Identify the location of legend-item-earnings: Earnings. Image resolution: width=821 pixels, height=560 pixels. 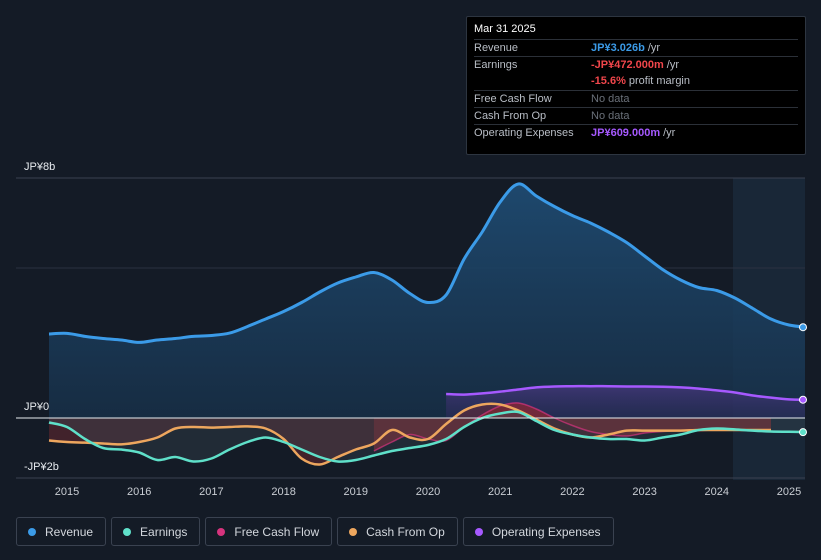
(156, 531).